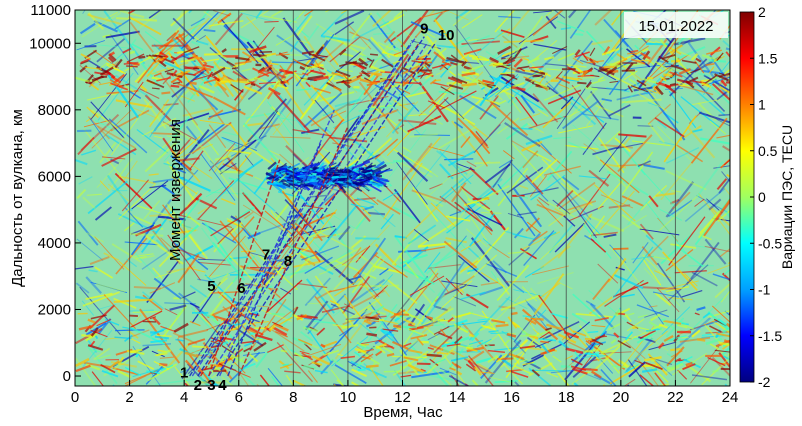 The height and width of the screenshot is (426, 802). Describe the element at coordinates (50, 10) in the screenshot. I see `y-tick-label: 11000` at that location.